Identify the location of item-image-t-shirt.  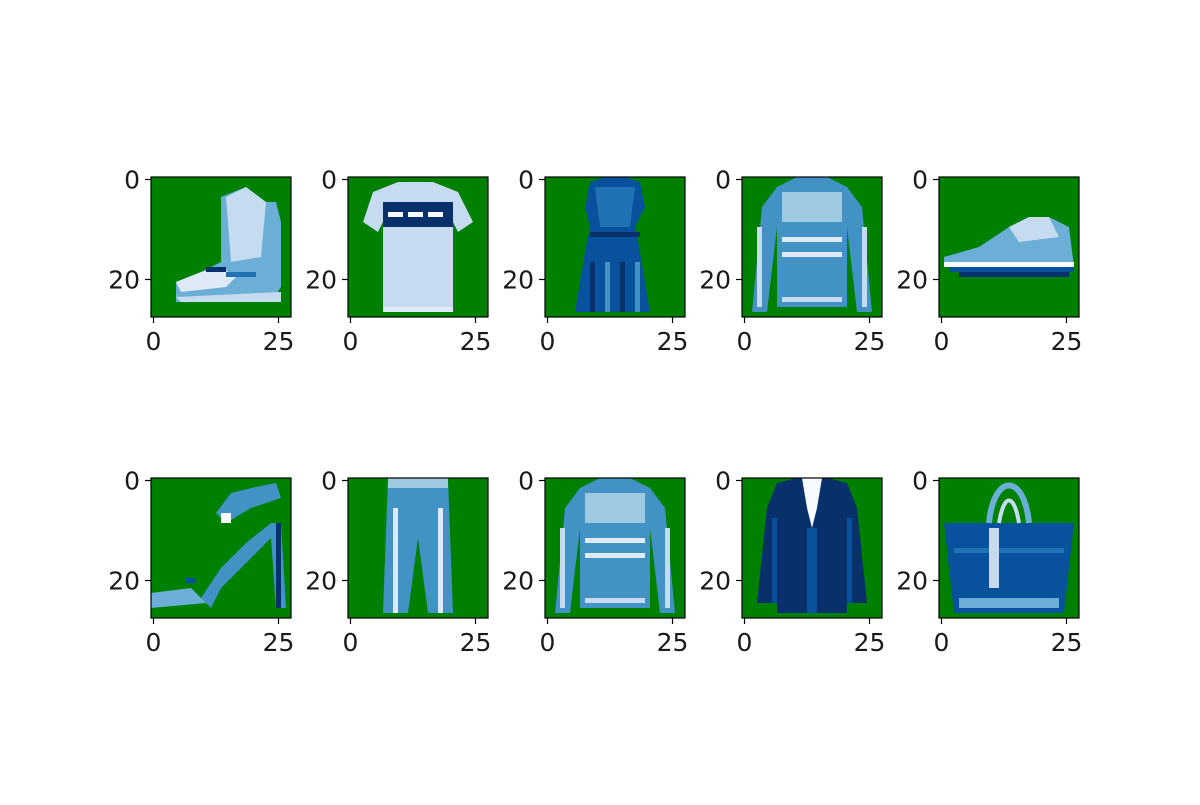
(418, 247).